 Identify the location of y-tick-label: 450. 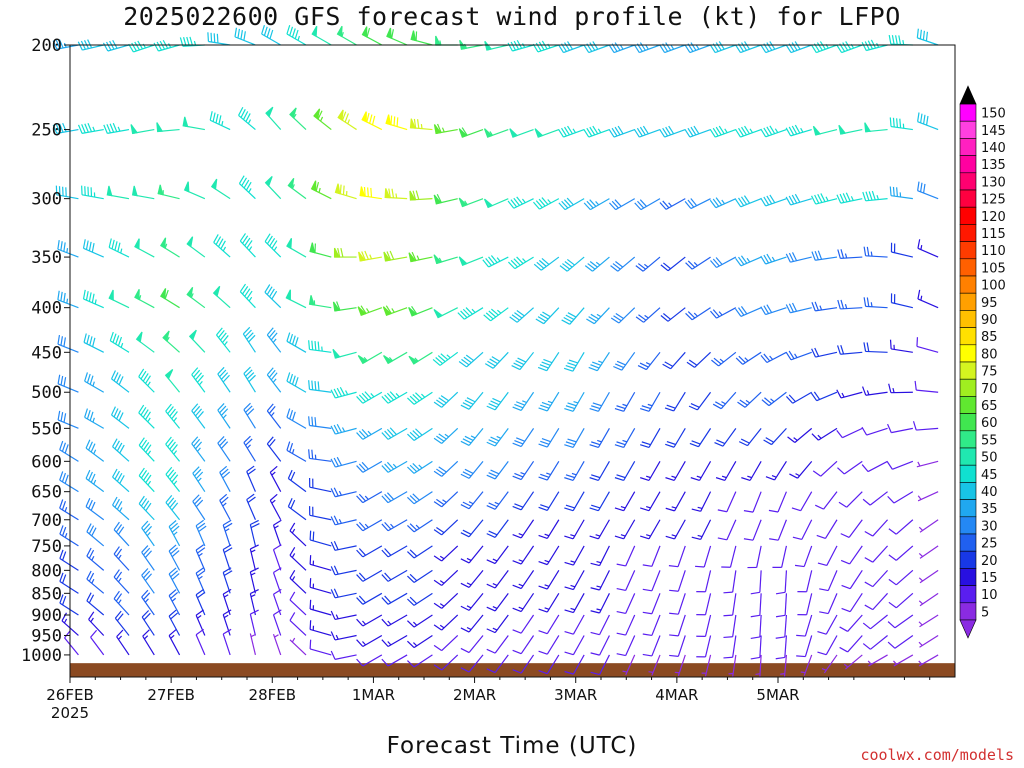
(46, 353).